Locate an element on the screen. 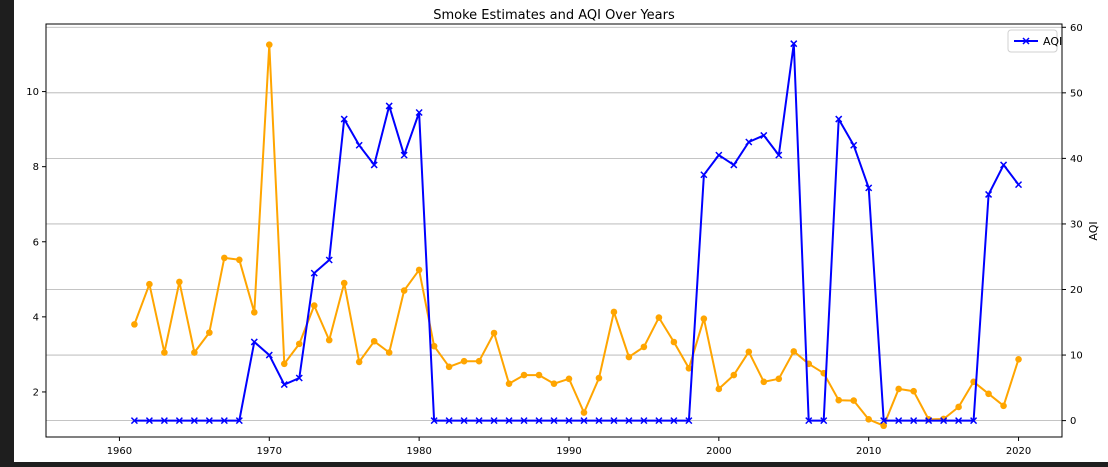 Image resolution: width=1108 pixels, height=467 pixels. y-axis-right: 0 10 20 30 40 50 60 is located at coordinates (1072, 225).